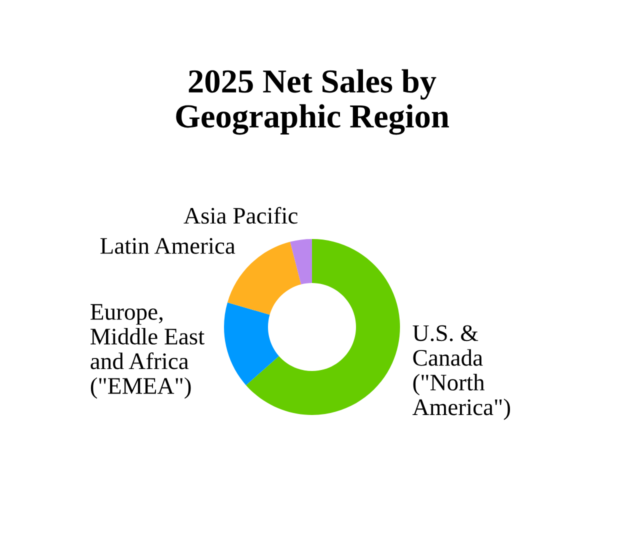  Describe the element at coordinates (168, 246) in the screenshot. I see `slice-label: Latin America` at that location.